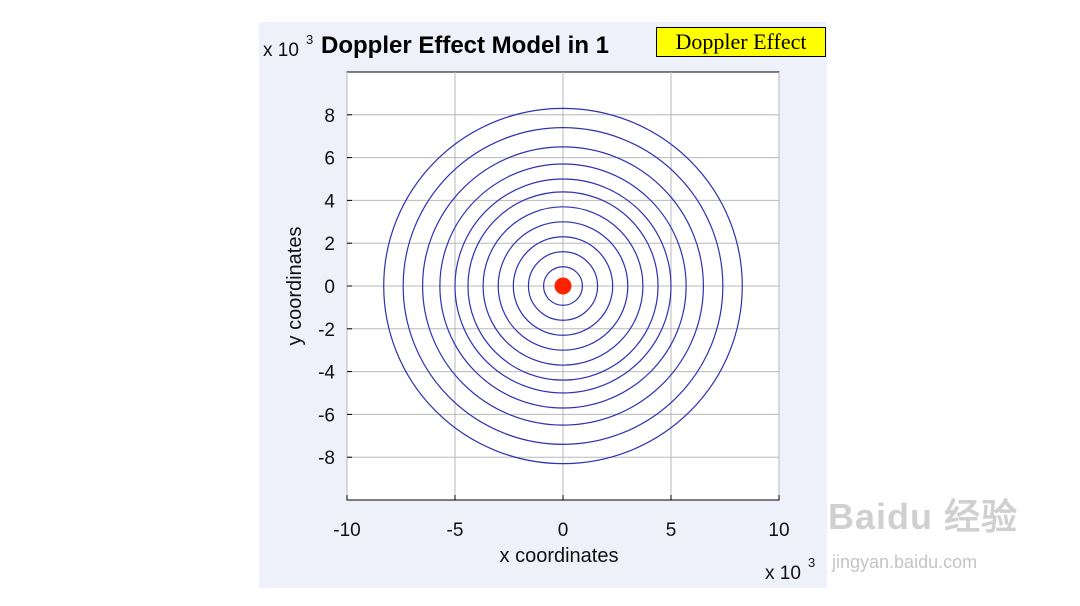 The height and width of the screenshot is (606, 1080). What do you see at coordinates (923, 516) in the screenshot?
I see `watermark-logo: Baidu 经验` at bounding box center [923, 516].